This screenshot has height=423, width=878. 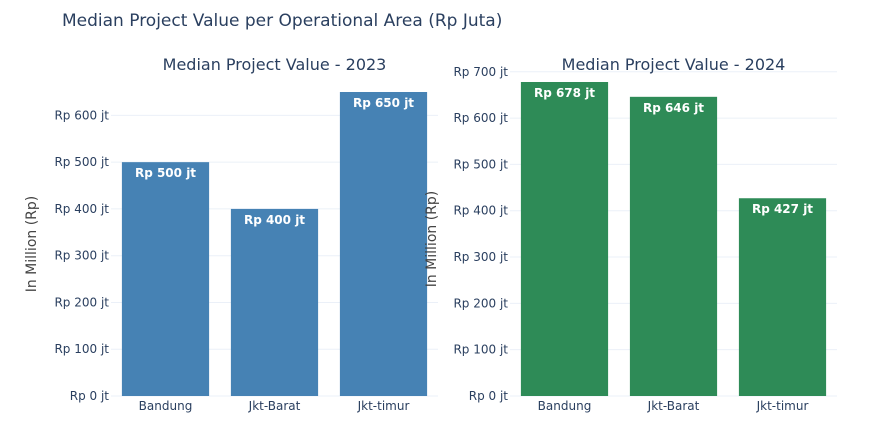 What do you see at coordinates (782, 209) in the screenshot?
I see `chart-2-data-label: Rp 427 jt` at bounding box center [782, 209].